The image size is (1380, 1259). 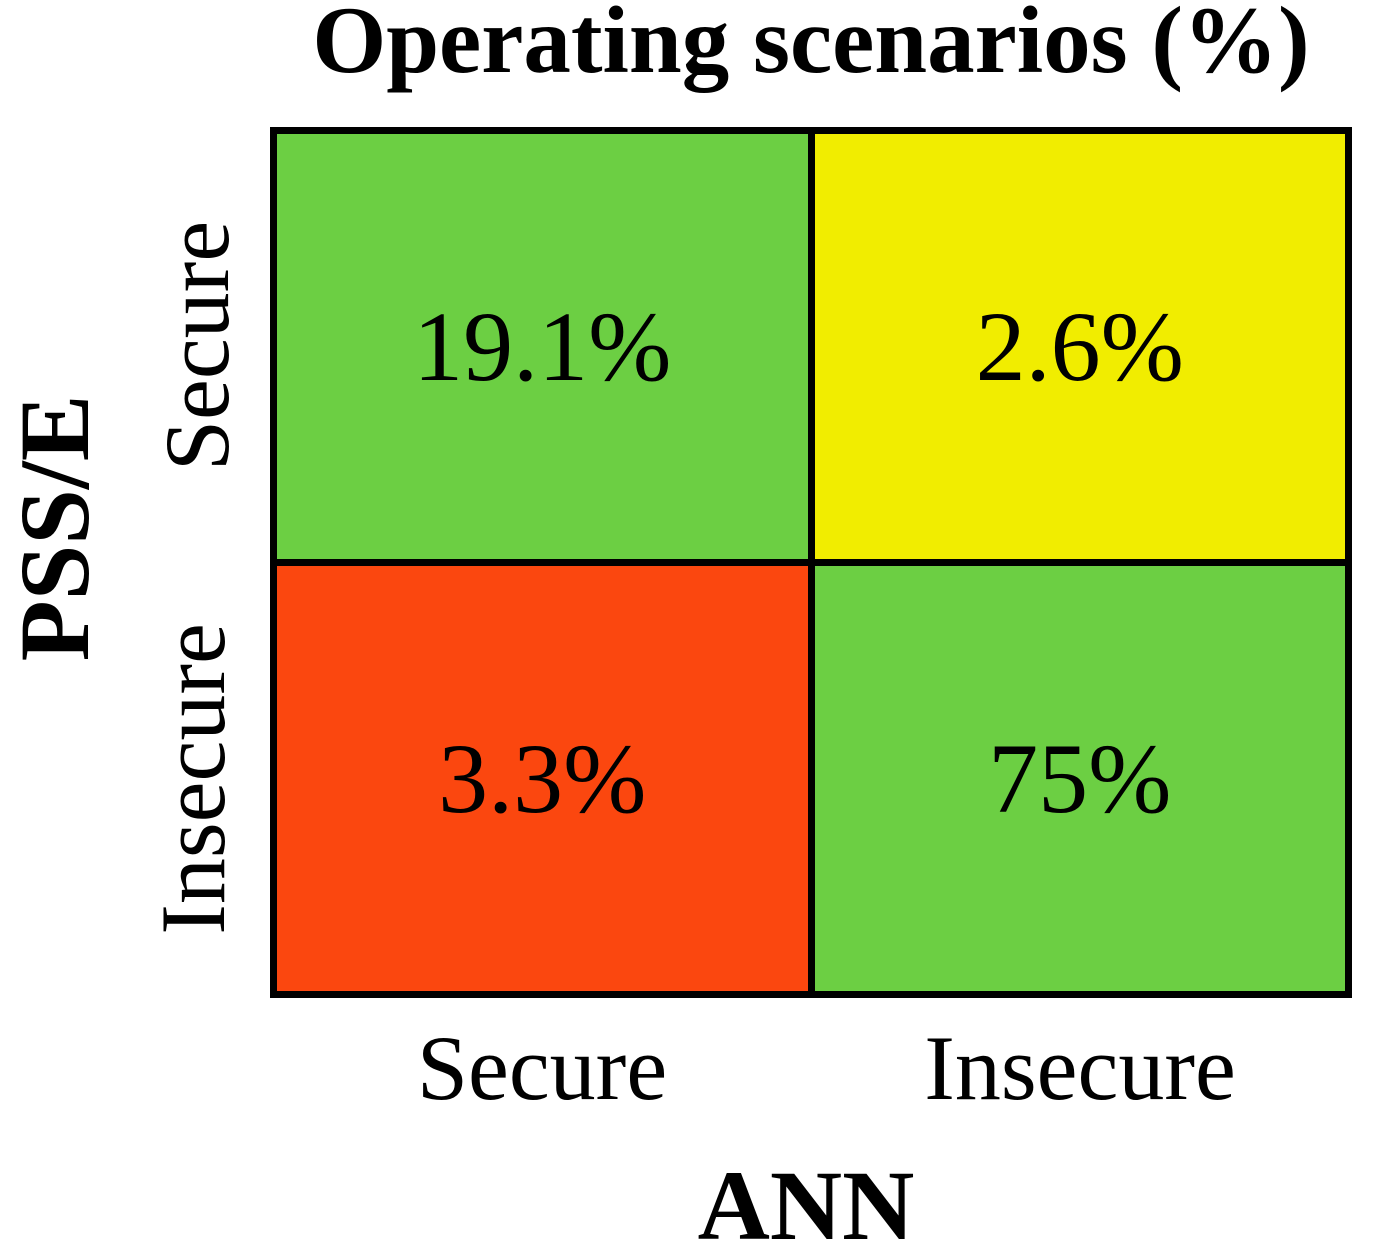 What do you see at coordinates (193, 779) in the screenshot?
I see `y-tick-insecure: Insecure` at bounding box center [193, 779].